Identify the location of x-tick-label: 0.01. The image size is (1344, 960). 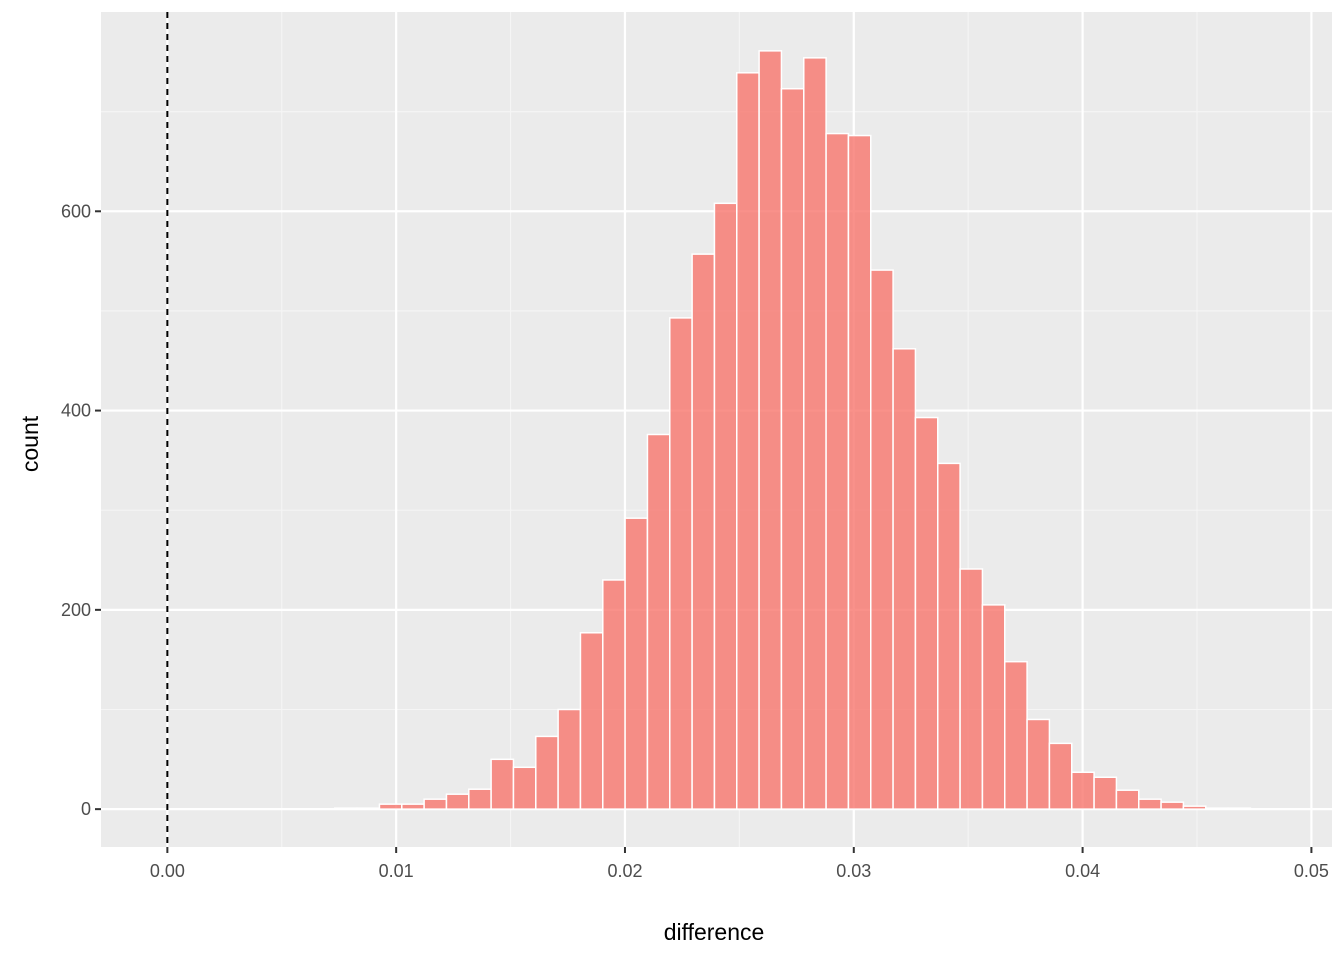
(396, 871).